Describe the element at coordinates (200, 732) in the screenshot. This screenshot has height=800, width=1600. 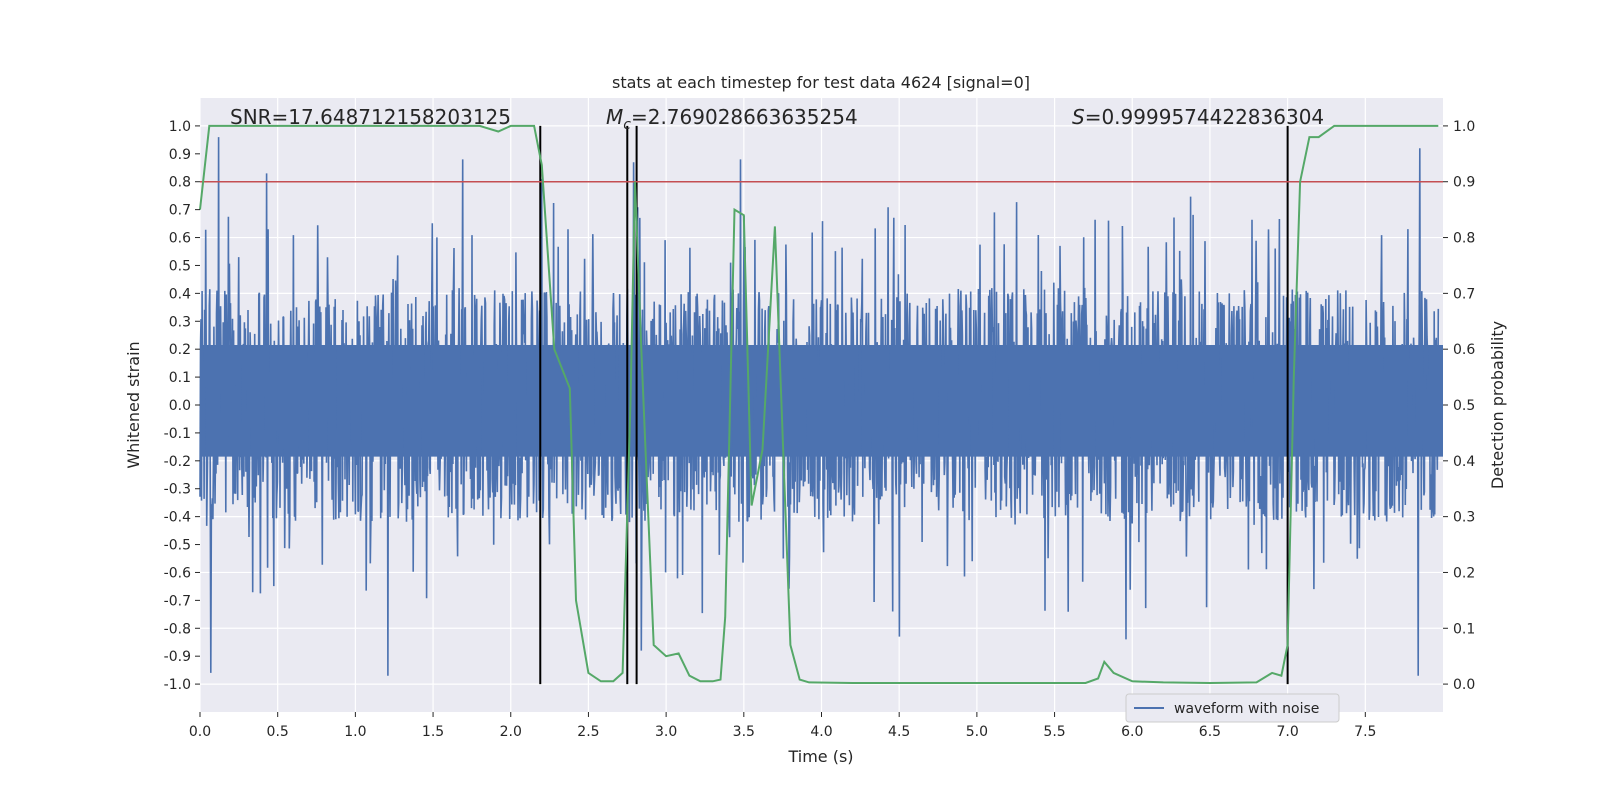
I see `x-tick-label: 0.0` at that location.